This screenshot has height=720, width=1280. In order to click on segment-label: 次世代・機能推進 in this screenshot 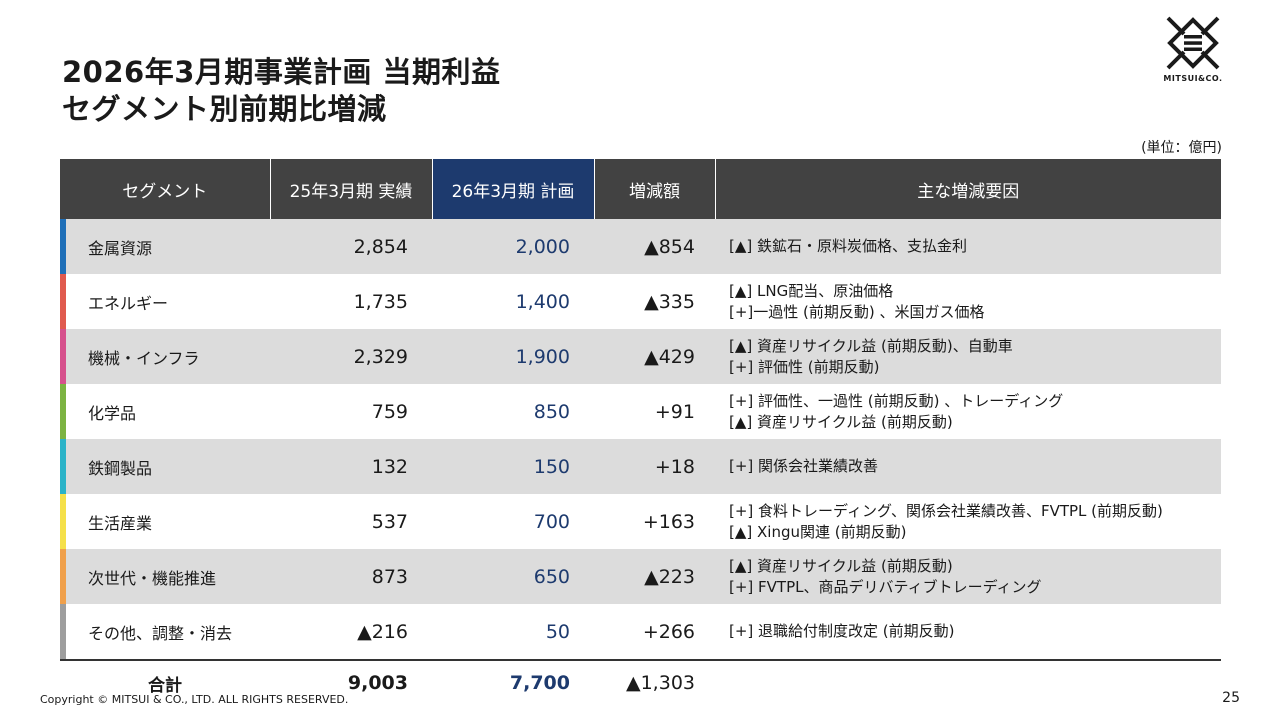, I will do `click(152, 578)`.